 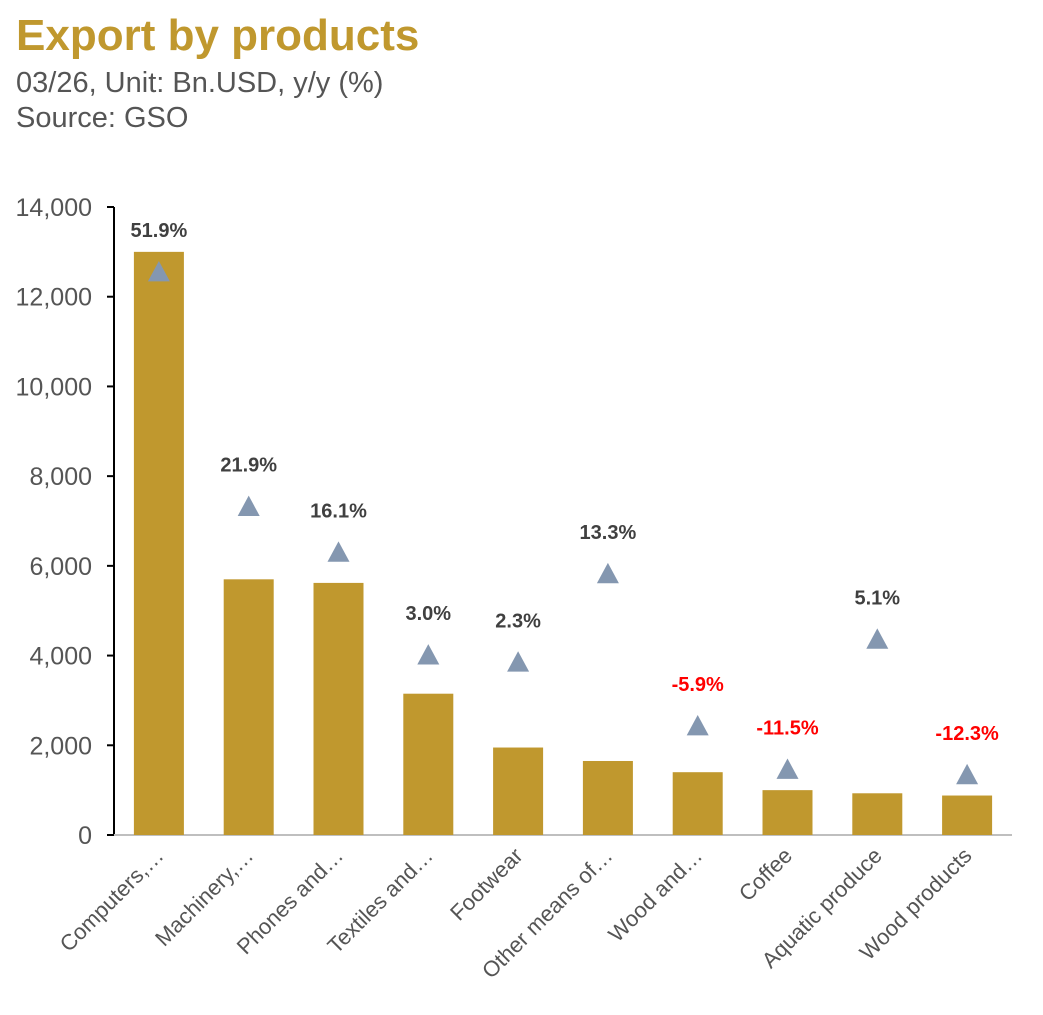 I want to click on growth-label: 16.1%, so click(x=338, y=511).